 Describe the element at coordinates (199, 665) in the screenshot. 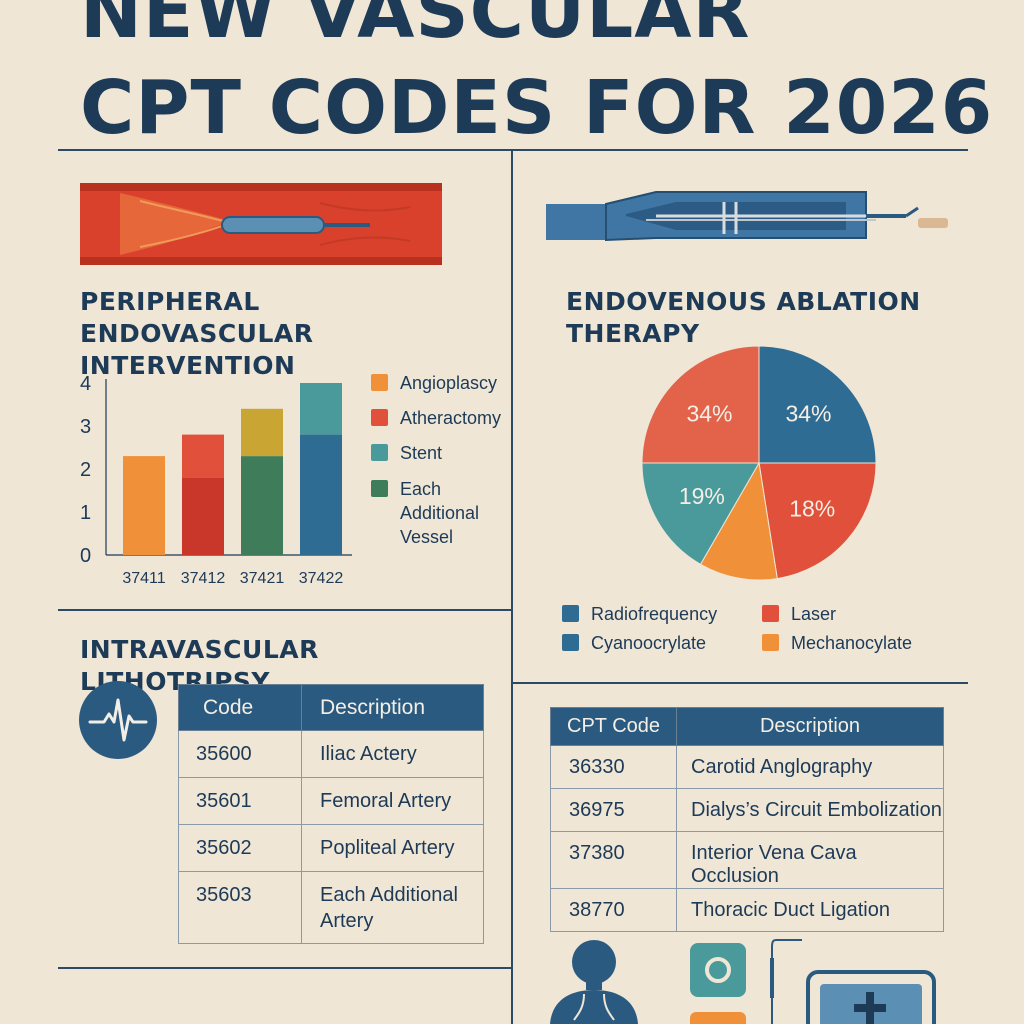

I see `lithotripsy-title-text: INTRAVASCULAR LITHOTRIPSY` at that location.